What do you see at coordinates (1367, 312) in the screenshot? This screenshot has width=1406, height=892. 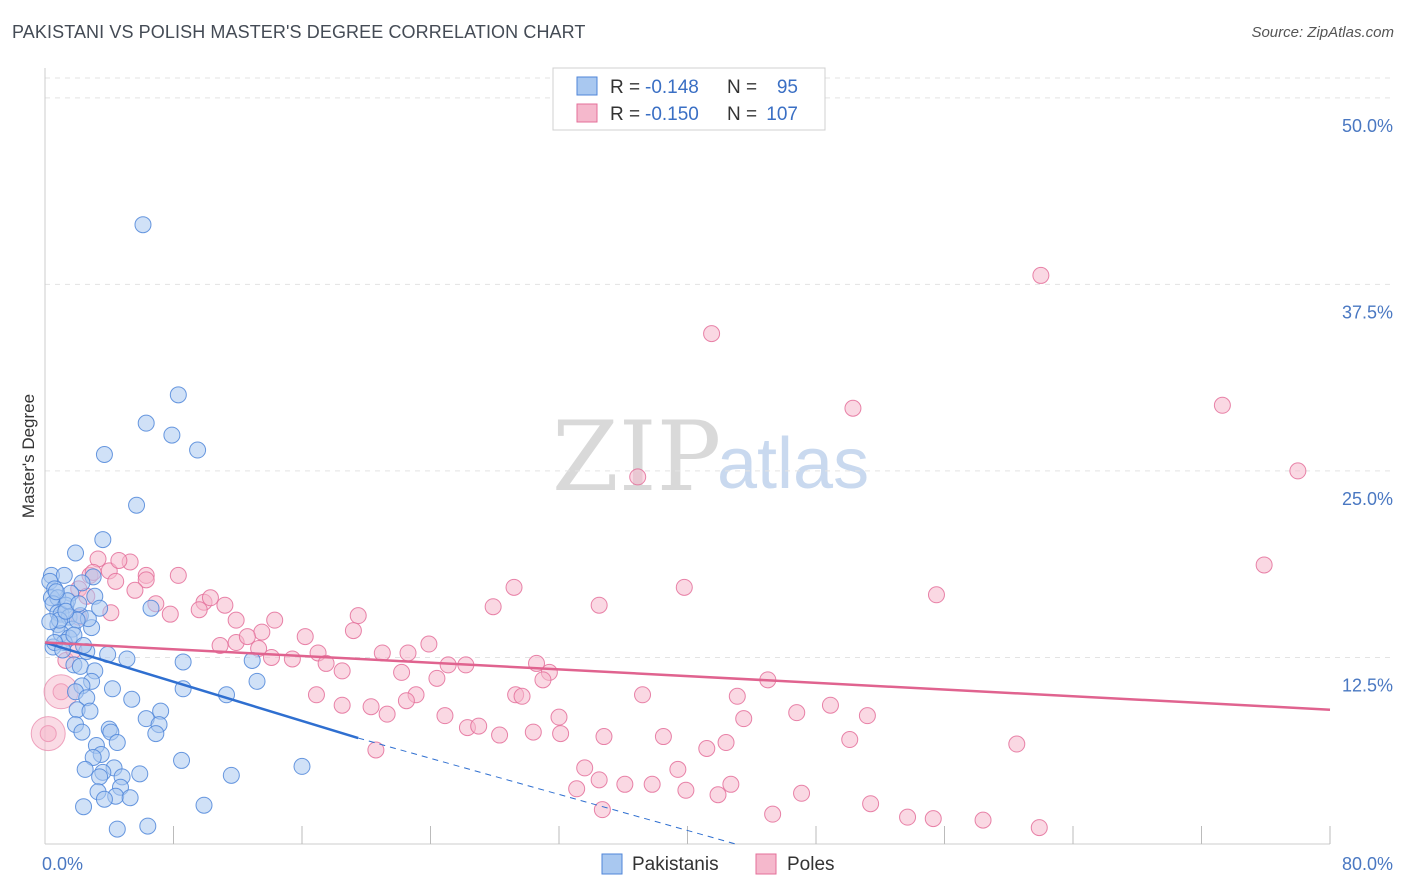 I see `y-tick-label: 37.5%` at bounding box center [1367, 312].